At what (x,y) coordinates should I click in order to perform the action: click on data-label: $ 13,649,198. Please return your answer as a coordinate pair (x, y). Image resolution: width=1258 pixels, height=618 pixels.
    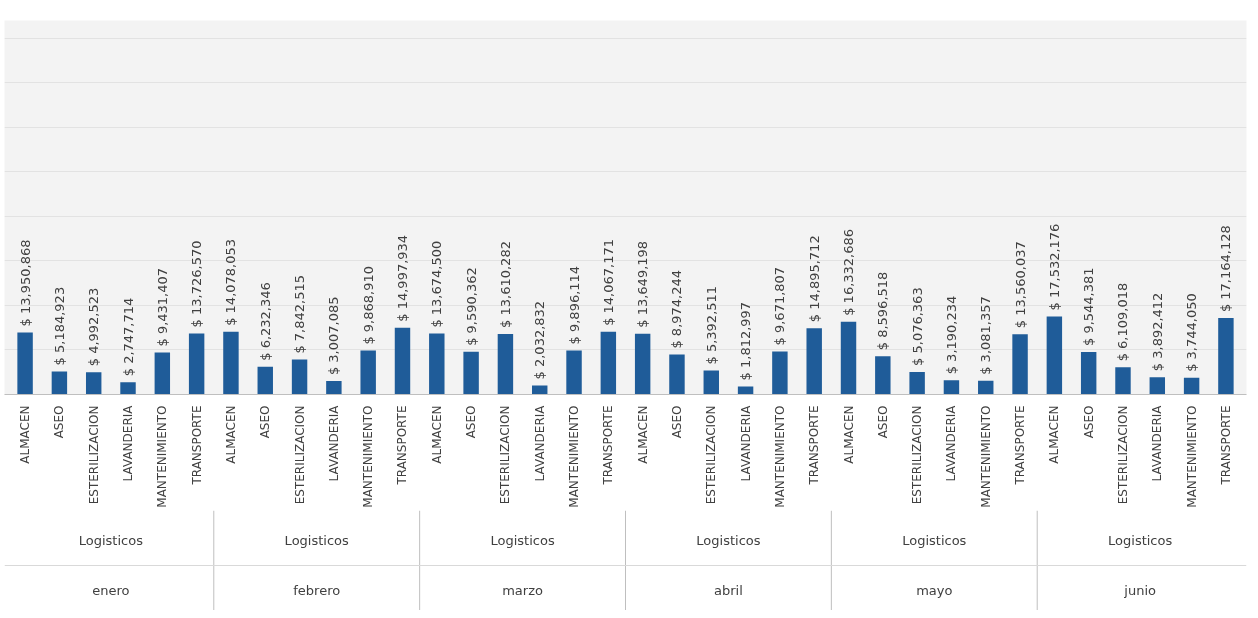
    Looking at the image, I should click on (643, 284).